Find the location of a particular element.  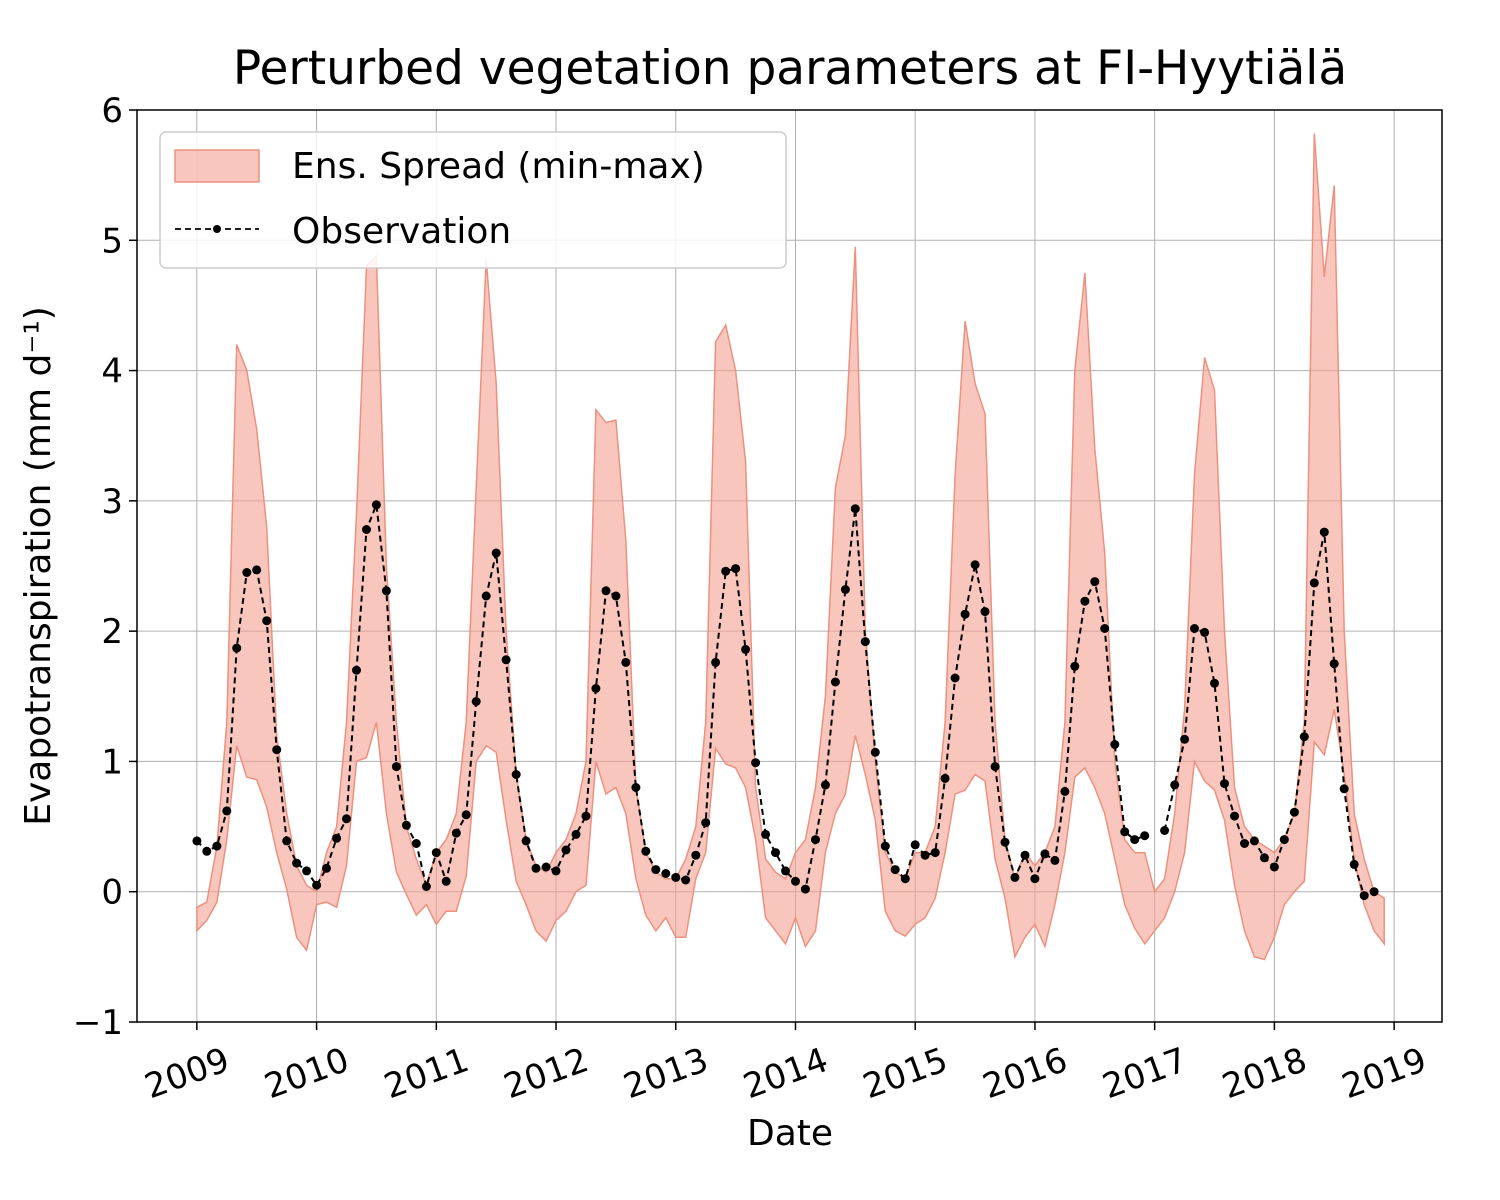

legend-spread-label: Ens. Spread (min-max) is located at coordinates (498, 166).